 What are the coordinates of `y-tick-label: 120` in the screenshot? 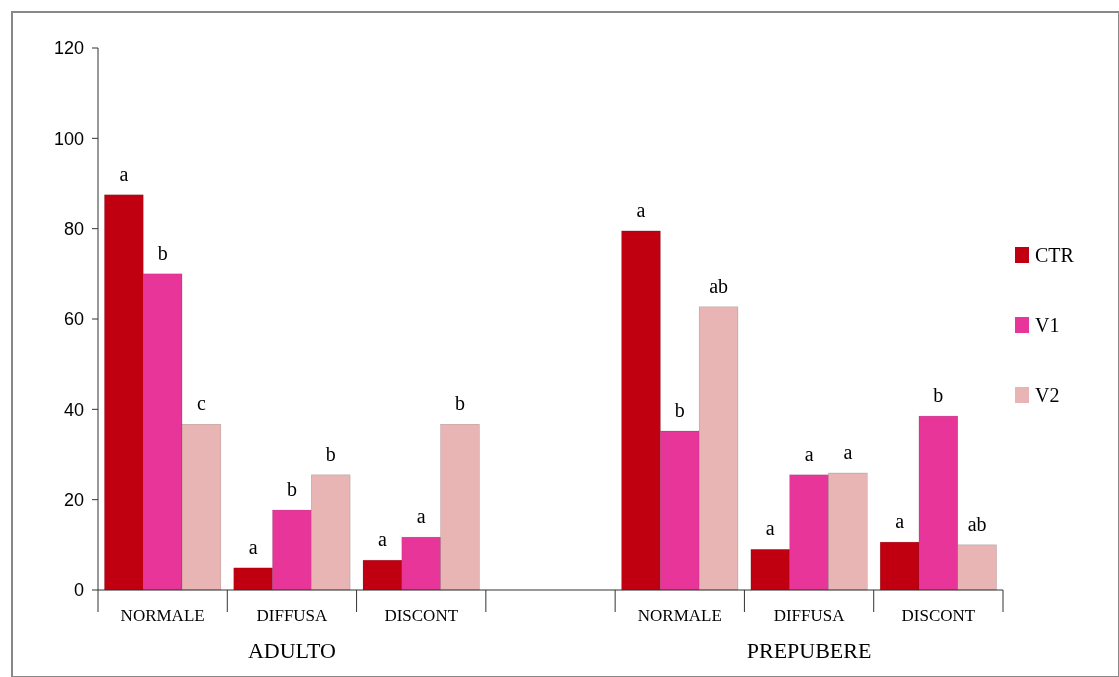 It's located at (68, 48).